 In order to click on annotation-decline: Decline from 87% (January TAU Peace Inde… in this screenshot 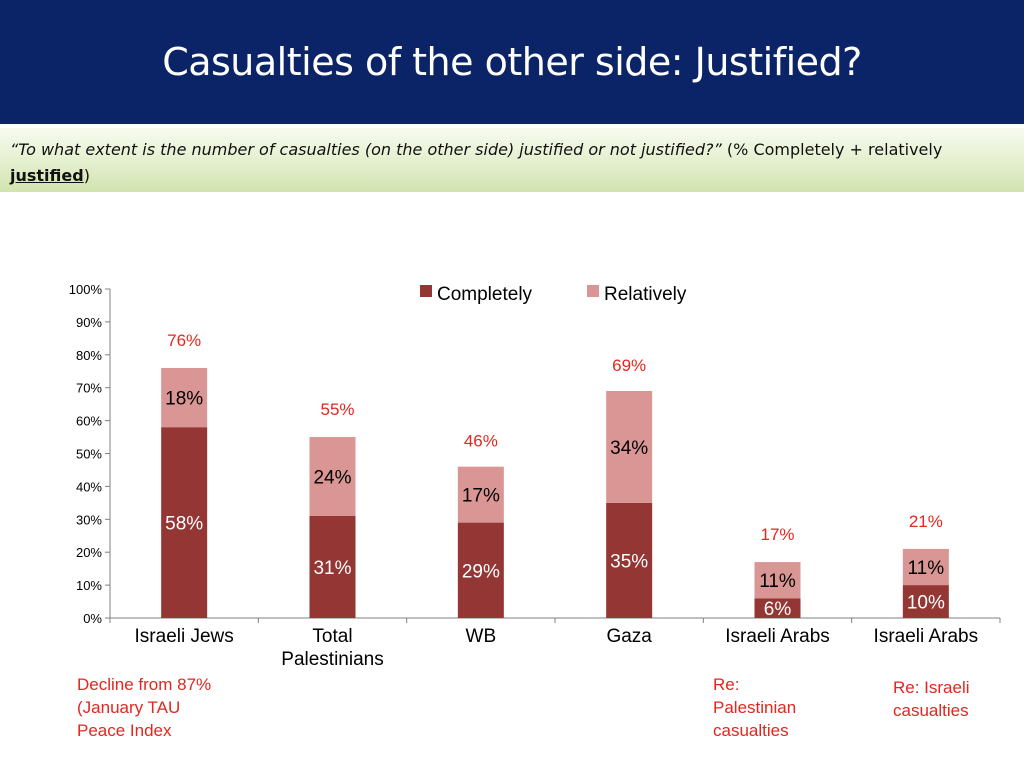, I will do `click(144, 707)`.